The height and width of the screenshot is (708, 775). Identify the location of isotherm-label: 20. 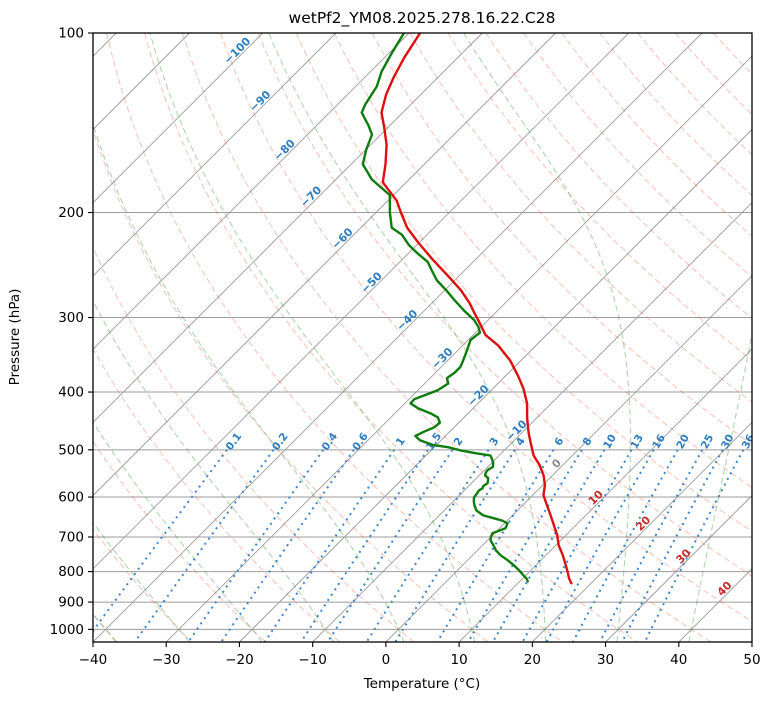
(643, 523).